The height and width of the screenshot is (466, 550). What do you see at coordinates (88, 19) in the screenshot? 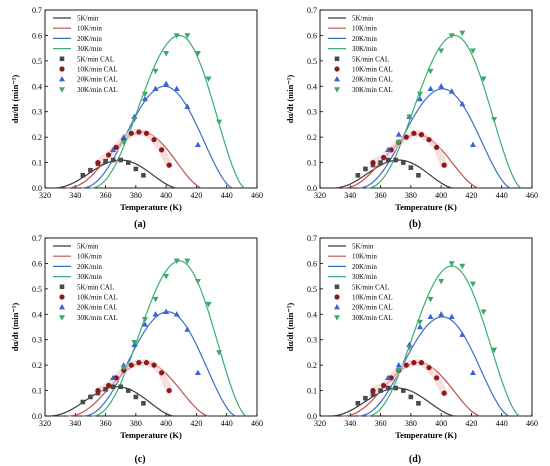
I see `legend-label: 5K/min` at bounding box center [88, 19].